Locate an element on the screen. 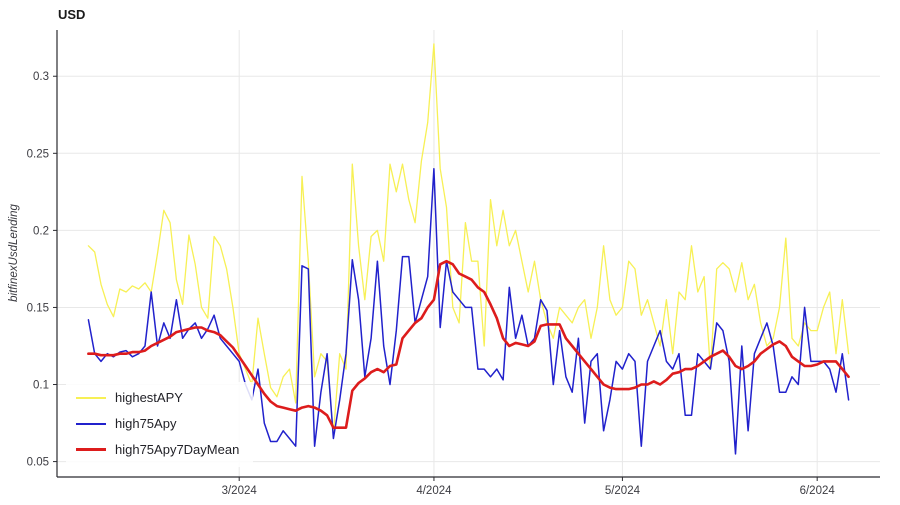 The height and width of the screenshot is (505, 900). legend-label-high75Apy: high75Apy is located at coordinates (146, 423).